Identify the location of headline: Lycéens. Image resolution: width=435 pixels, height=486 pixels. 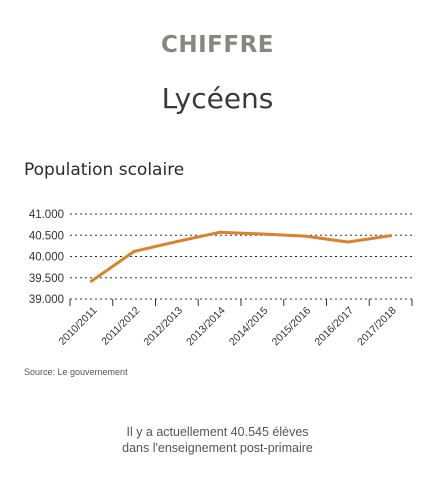
(217, 98).